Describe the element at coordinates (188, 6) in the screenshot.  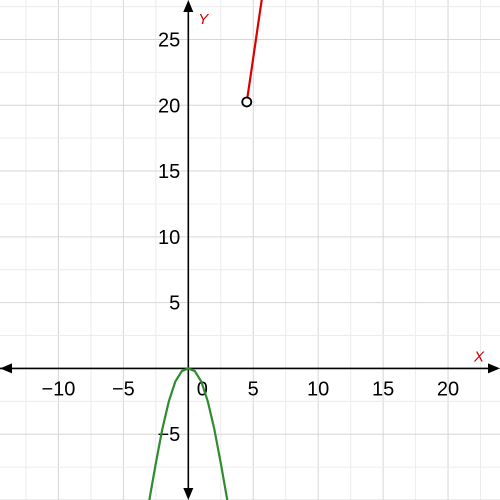
I see `y-axis-arrow-up` at that location.